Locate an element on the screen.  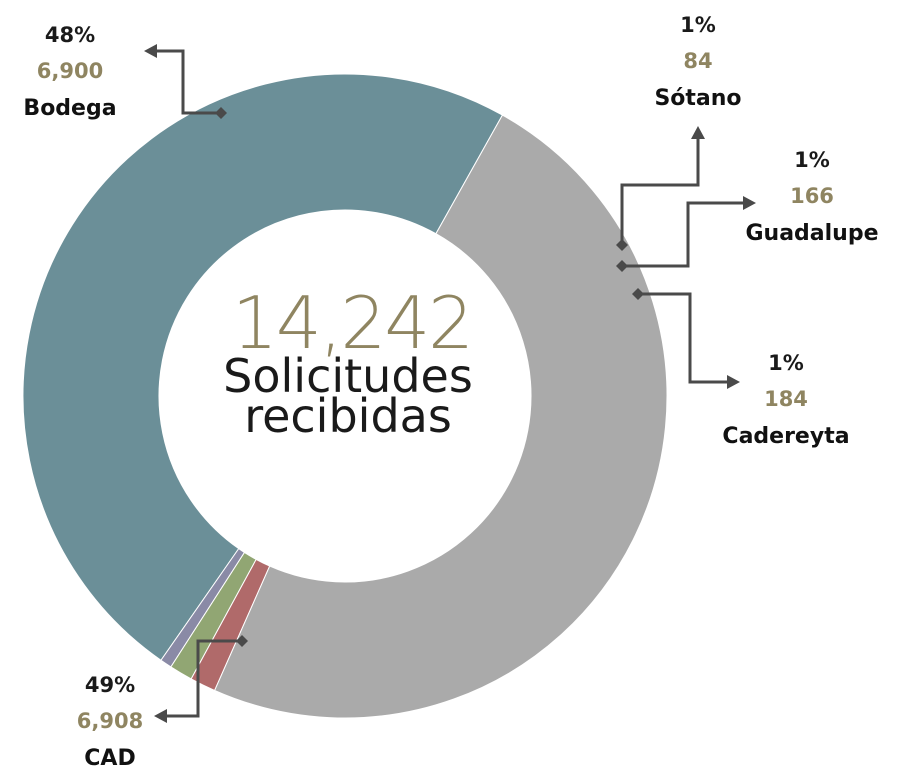
slice-percent-label-guadalupe: 1% is located at coordinates (812, 160).